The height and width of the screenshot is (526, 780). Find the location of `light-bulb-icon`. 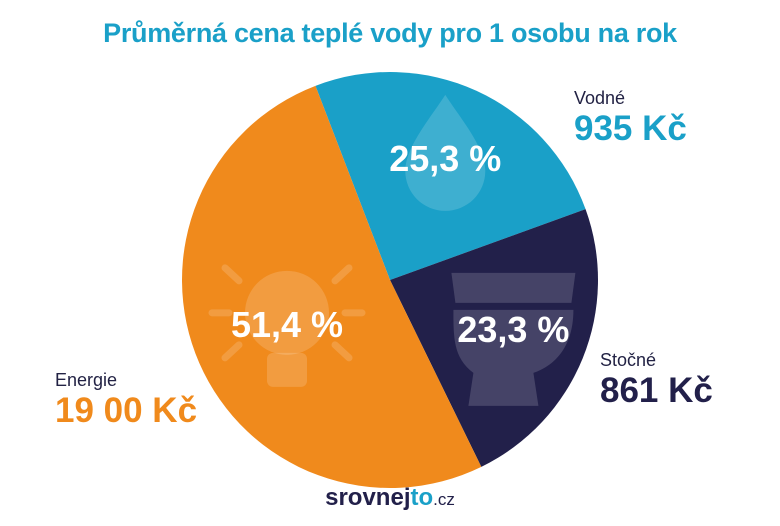

light-bulb-icon is located at coordinates (287, 325).